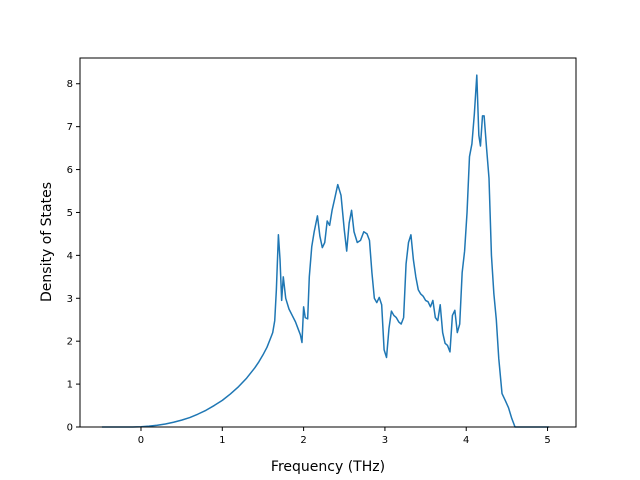 This screenshot has width=640, height=480. What do you see at coordinates (328, 467) in the screenshot?
I see `x-axis-label: Frequency (THz)` at bounding box center [328, 467].